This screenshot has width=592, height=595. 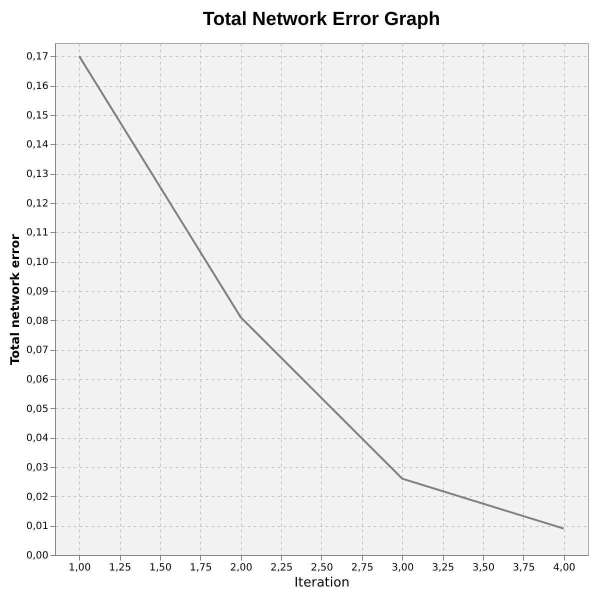 I want to click on y-tick-label: 0,01, so click(x=37, y=526).